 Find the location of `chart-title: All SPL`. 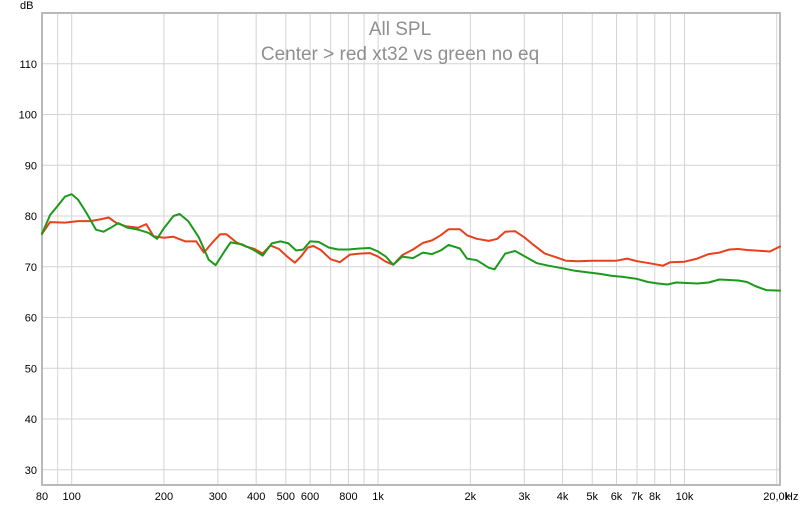

chart-title: All SPL is located at coordinates (400, 29).